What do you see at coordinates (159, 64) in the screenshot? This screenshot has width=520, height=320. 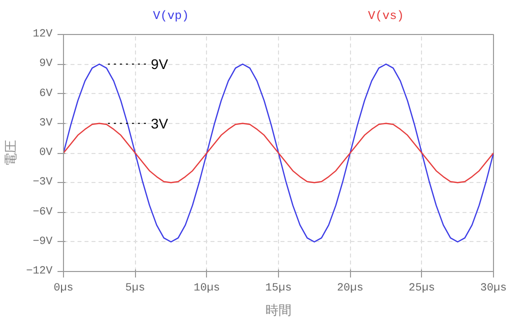 I see `annotation: 9V` at bounding box center [159, 64].